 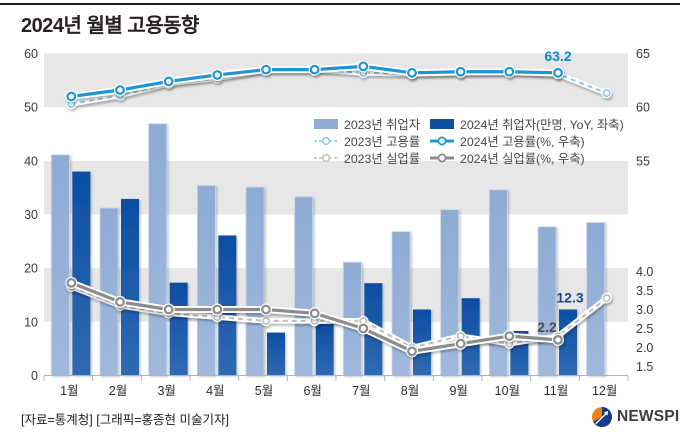 I want to click on legend-label: 2024년 취업자(만명, YoY, 좌축), so click(x=542, y=125).